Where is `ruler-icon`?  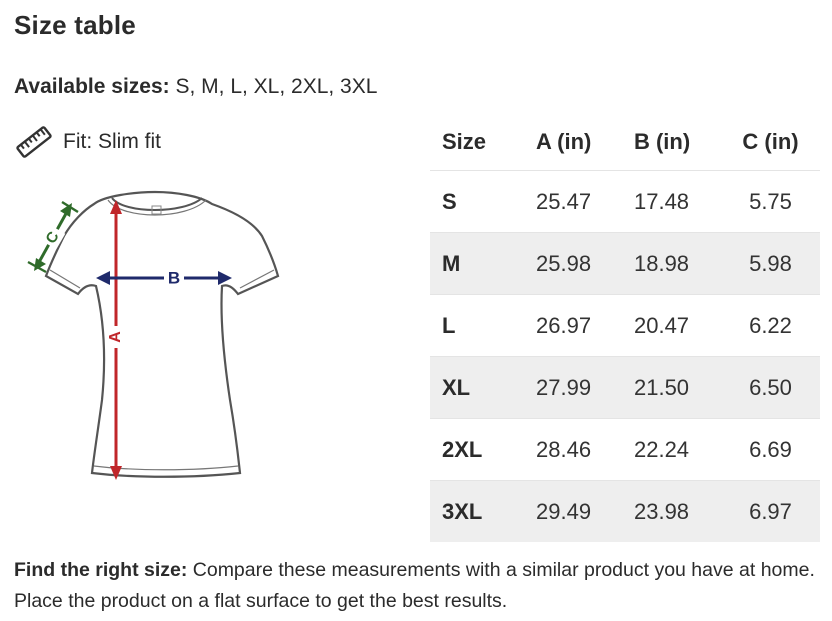
ruler-icon is located at coordinates (34, 142).